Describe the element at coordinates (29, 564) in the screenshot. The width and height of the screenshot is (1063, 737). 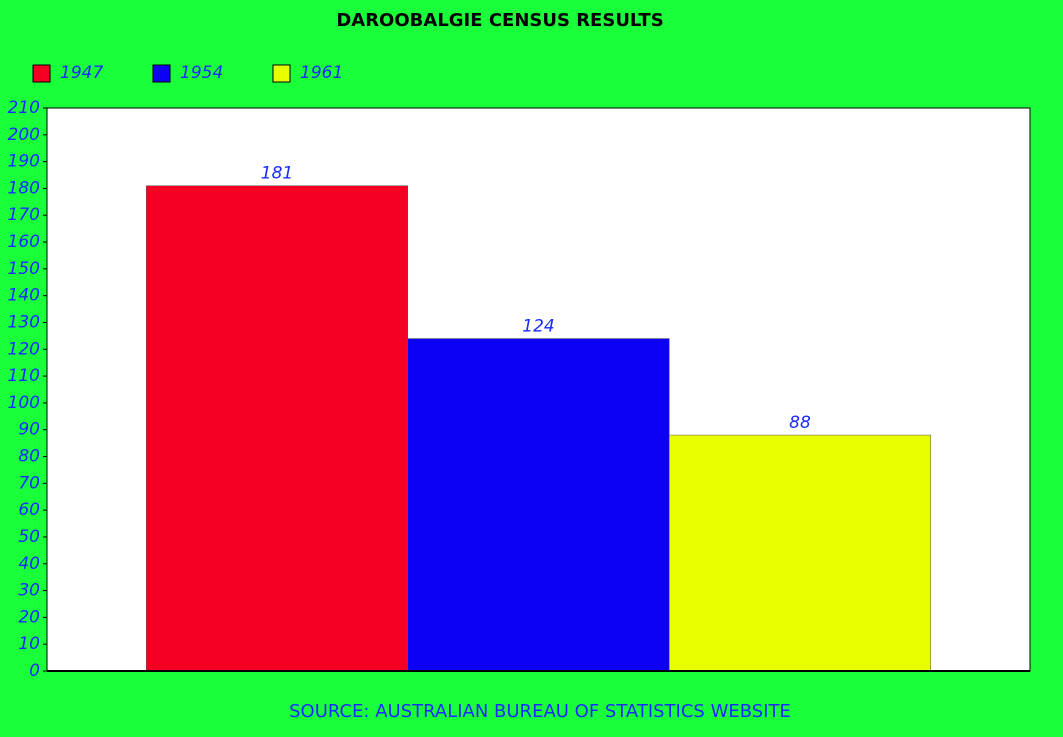
I see `y-tick-label: 40` at that location.